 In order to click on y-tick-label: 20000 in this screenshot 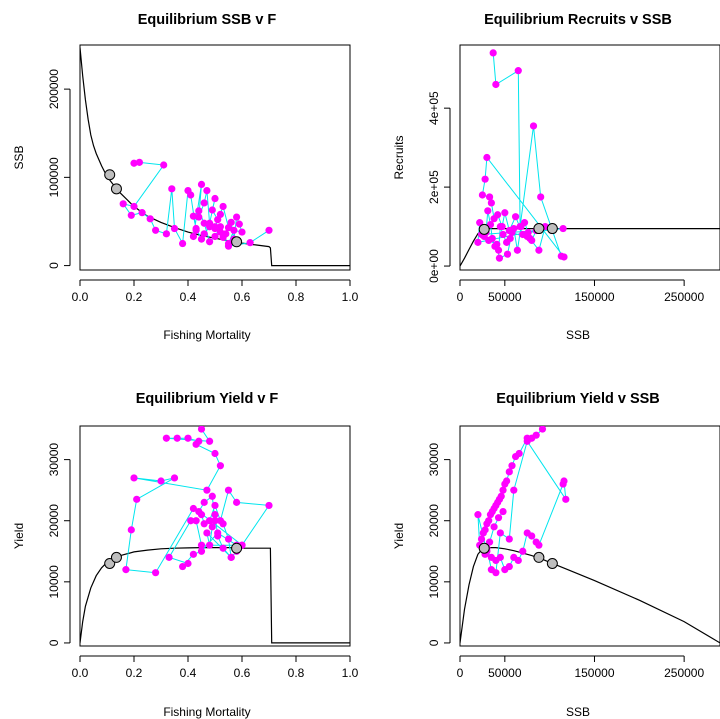, I will do `click(434, 521)`.